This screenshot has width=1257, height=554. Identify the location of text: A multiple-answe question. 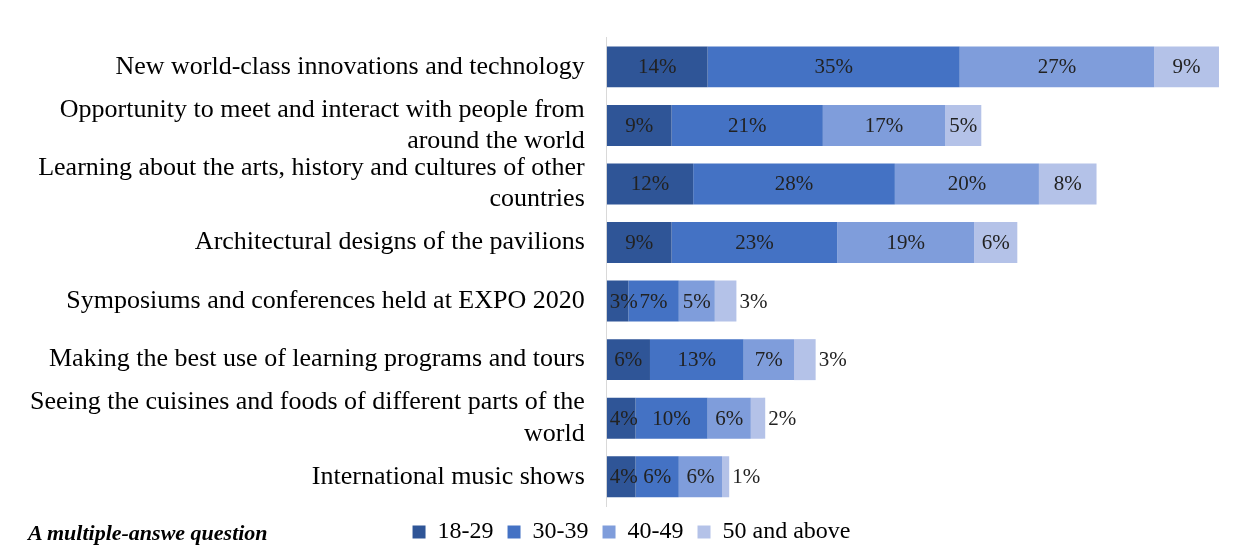
(148, 533).